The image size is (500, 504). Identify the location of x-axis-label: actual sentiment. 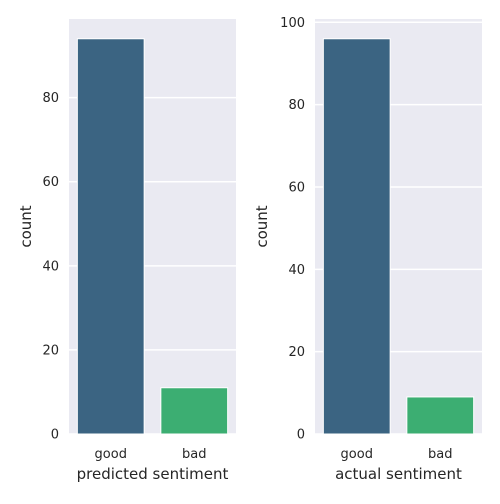
(398, 474).